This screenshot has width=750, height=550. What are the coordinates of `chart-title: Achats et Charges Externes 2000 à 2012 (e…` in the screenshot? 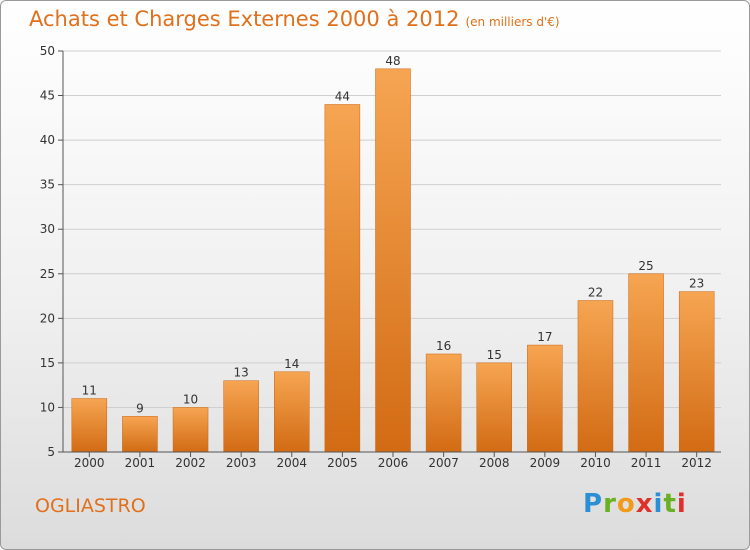 It's located at (294, 19).